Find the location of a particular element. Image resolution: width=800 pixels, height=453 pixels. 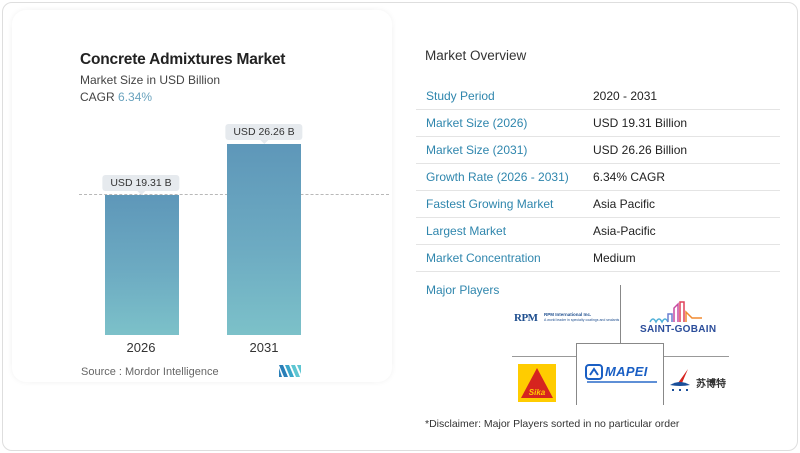

row-key: Market Concentration is located at coordinates (483, 258).